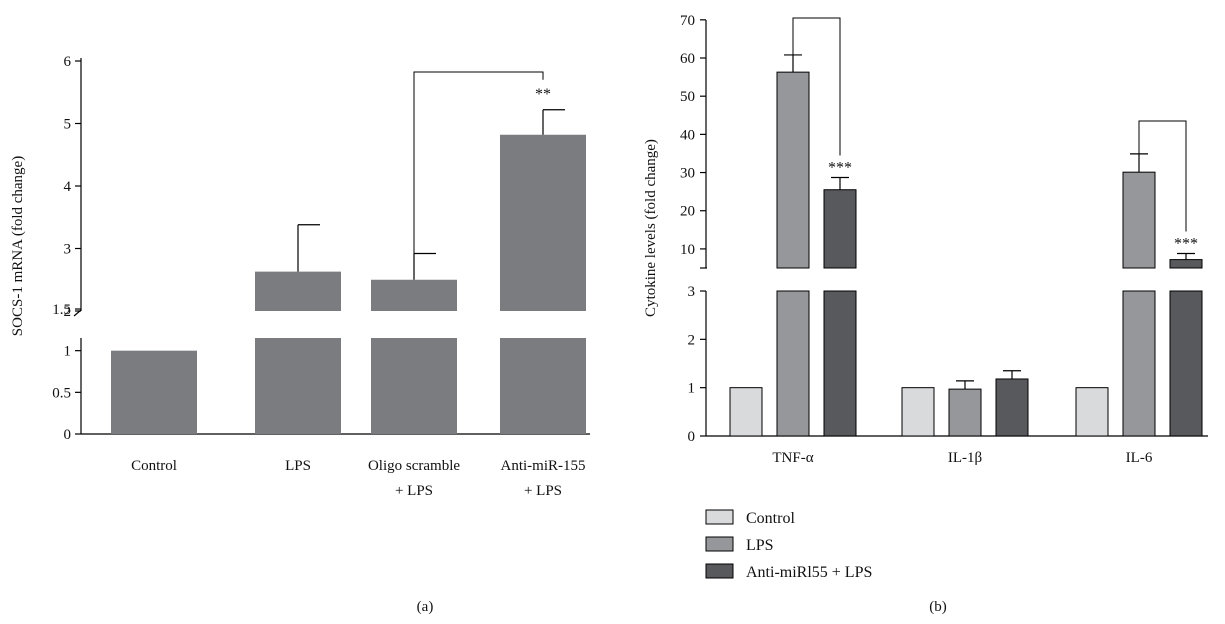  Describe the element at coordinates (543, 466) in the screenshot. I see `x-tick-label-a: Anti-miR-155` at that location.